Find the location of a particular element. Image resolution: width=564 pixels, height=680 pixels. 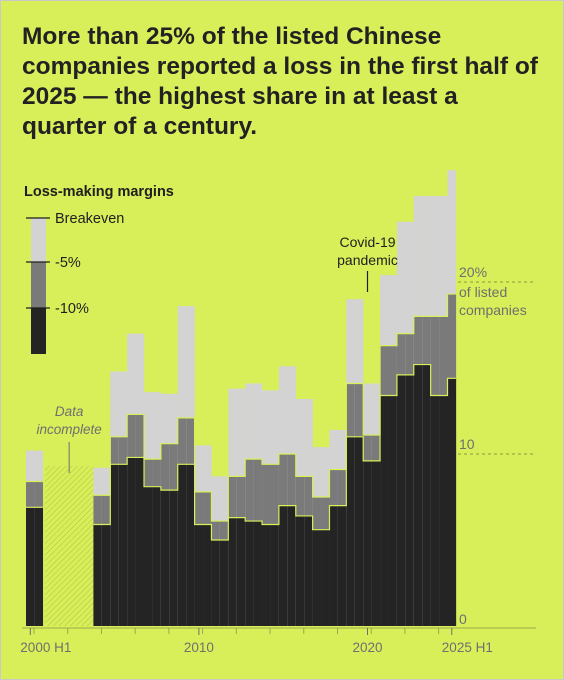

bar-minus10-2025-h1 is located at coordinates (452, 502).